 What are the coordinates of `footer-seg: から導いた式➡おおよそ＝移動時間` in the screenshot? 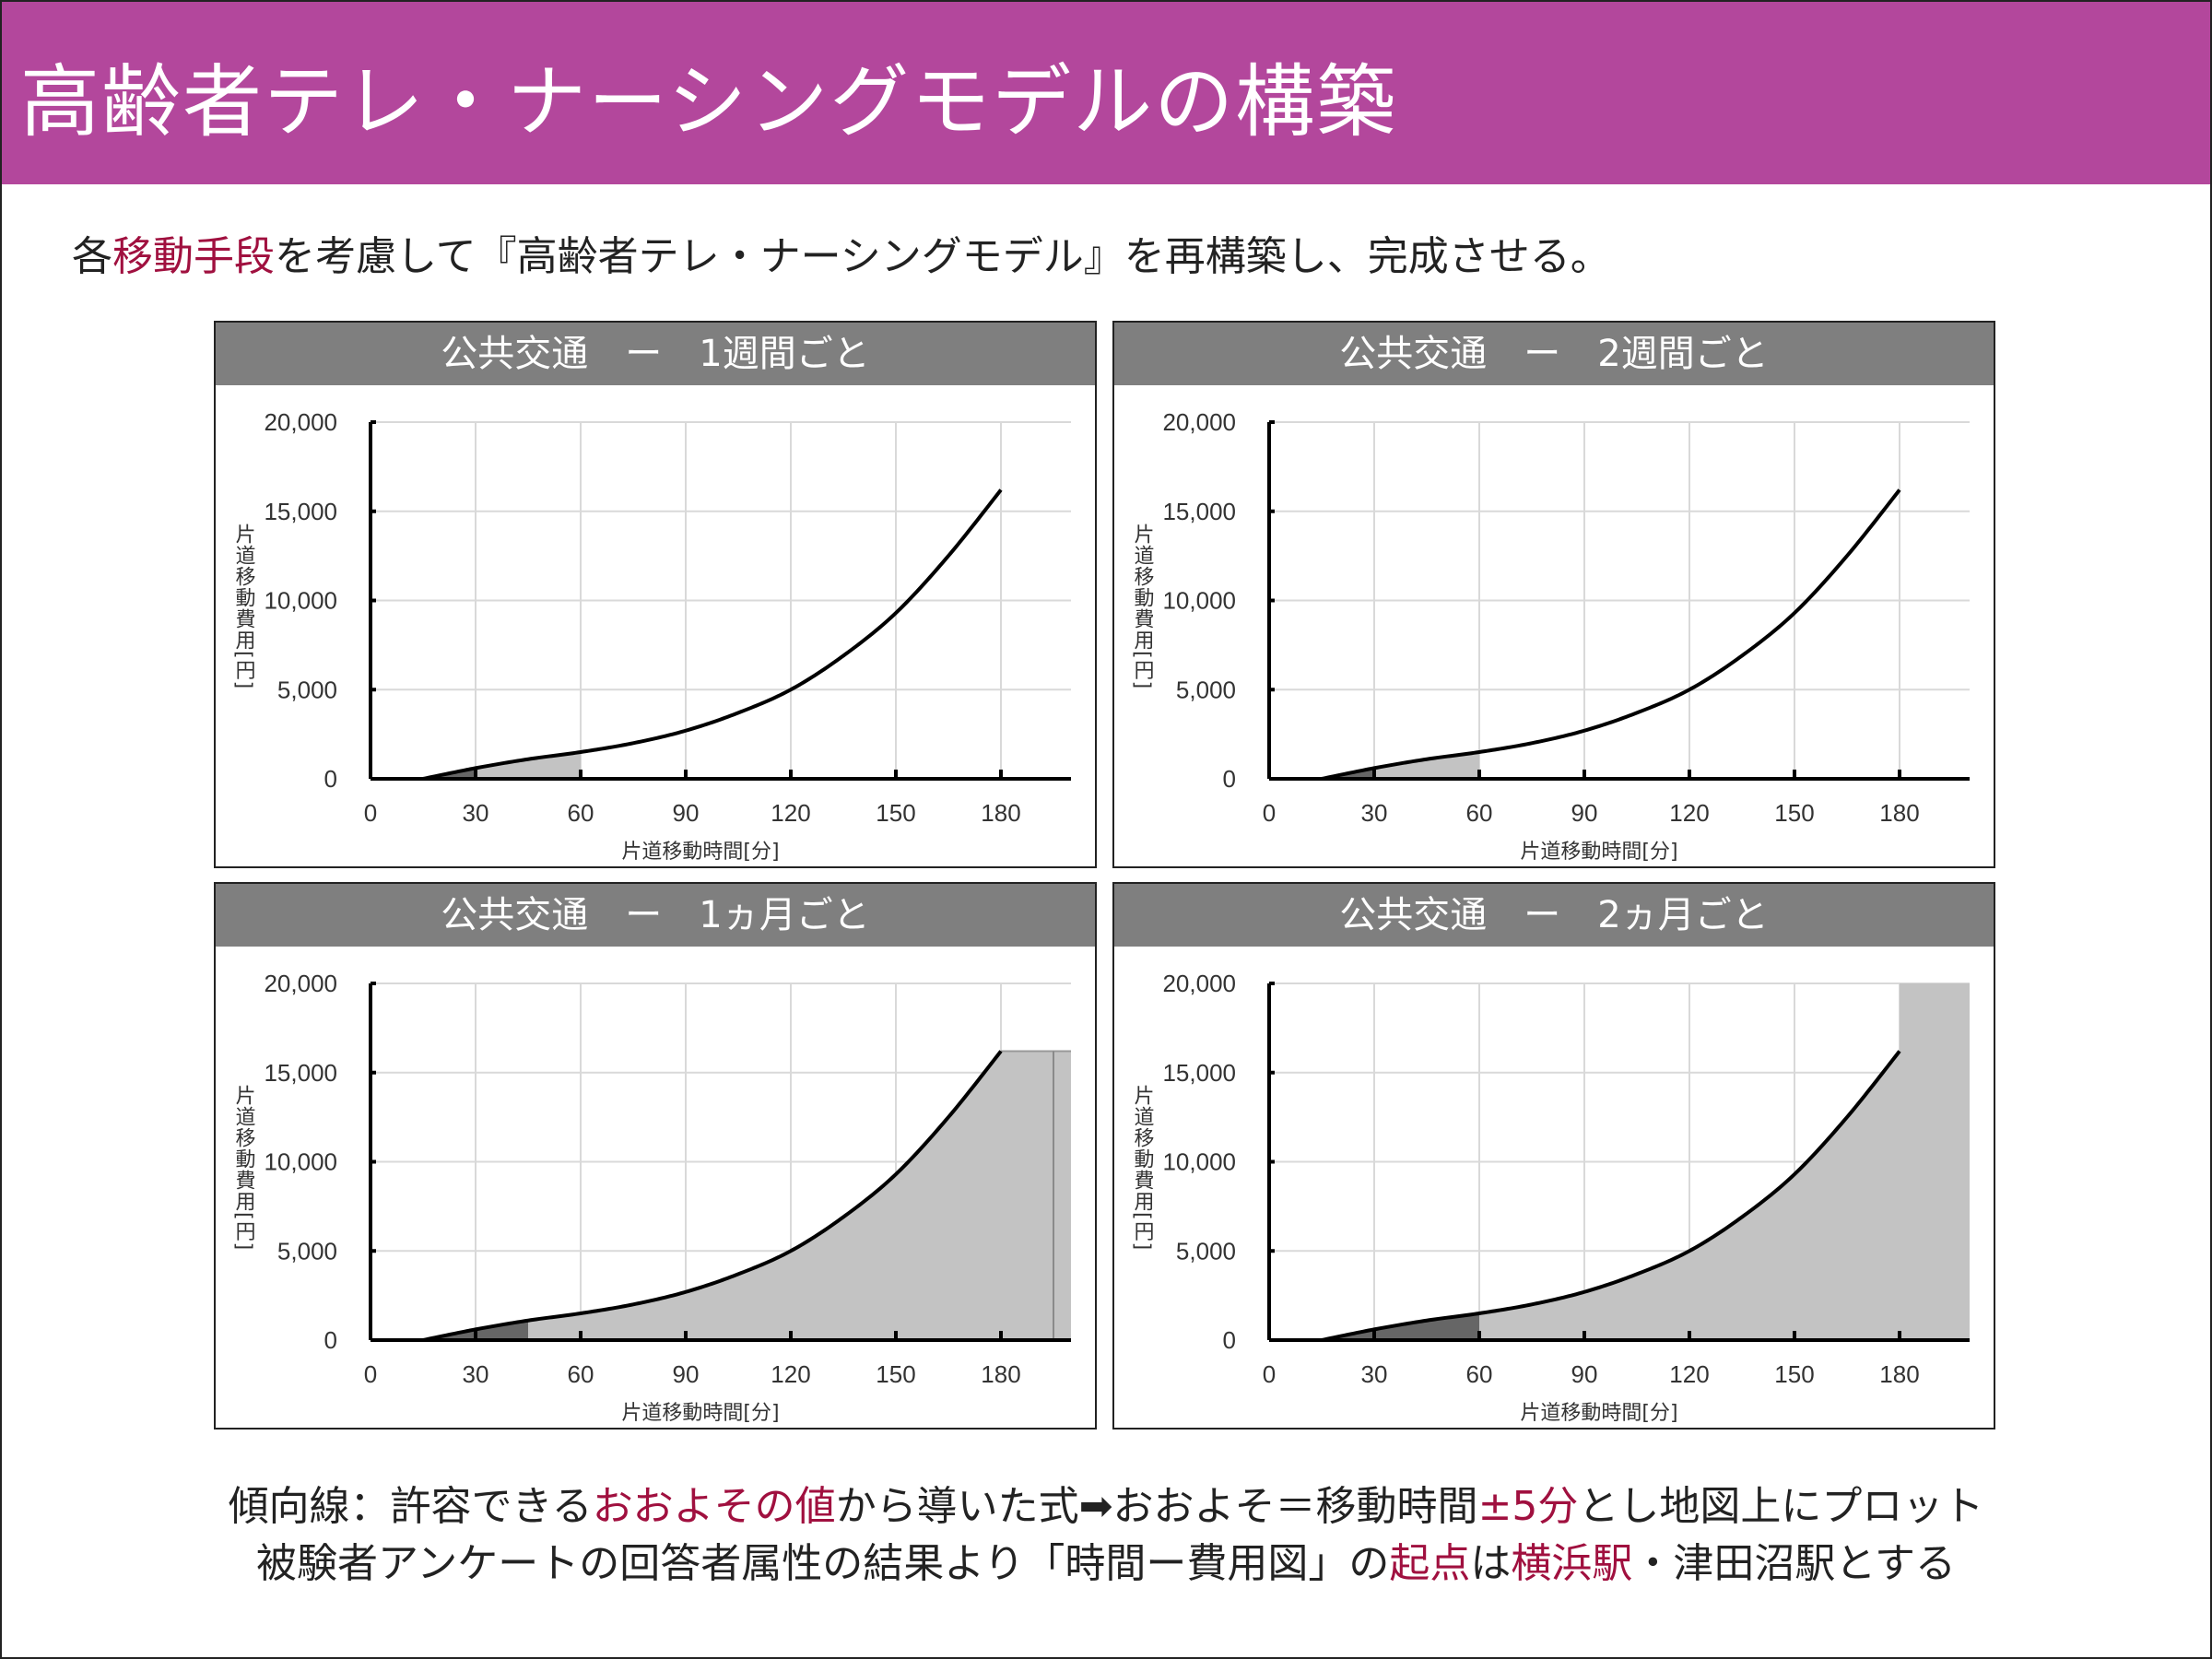 It's located at (1156, 1506).